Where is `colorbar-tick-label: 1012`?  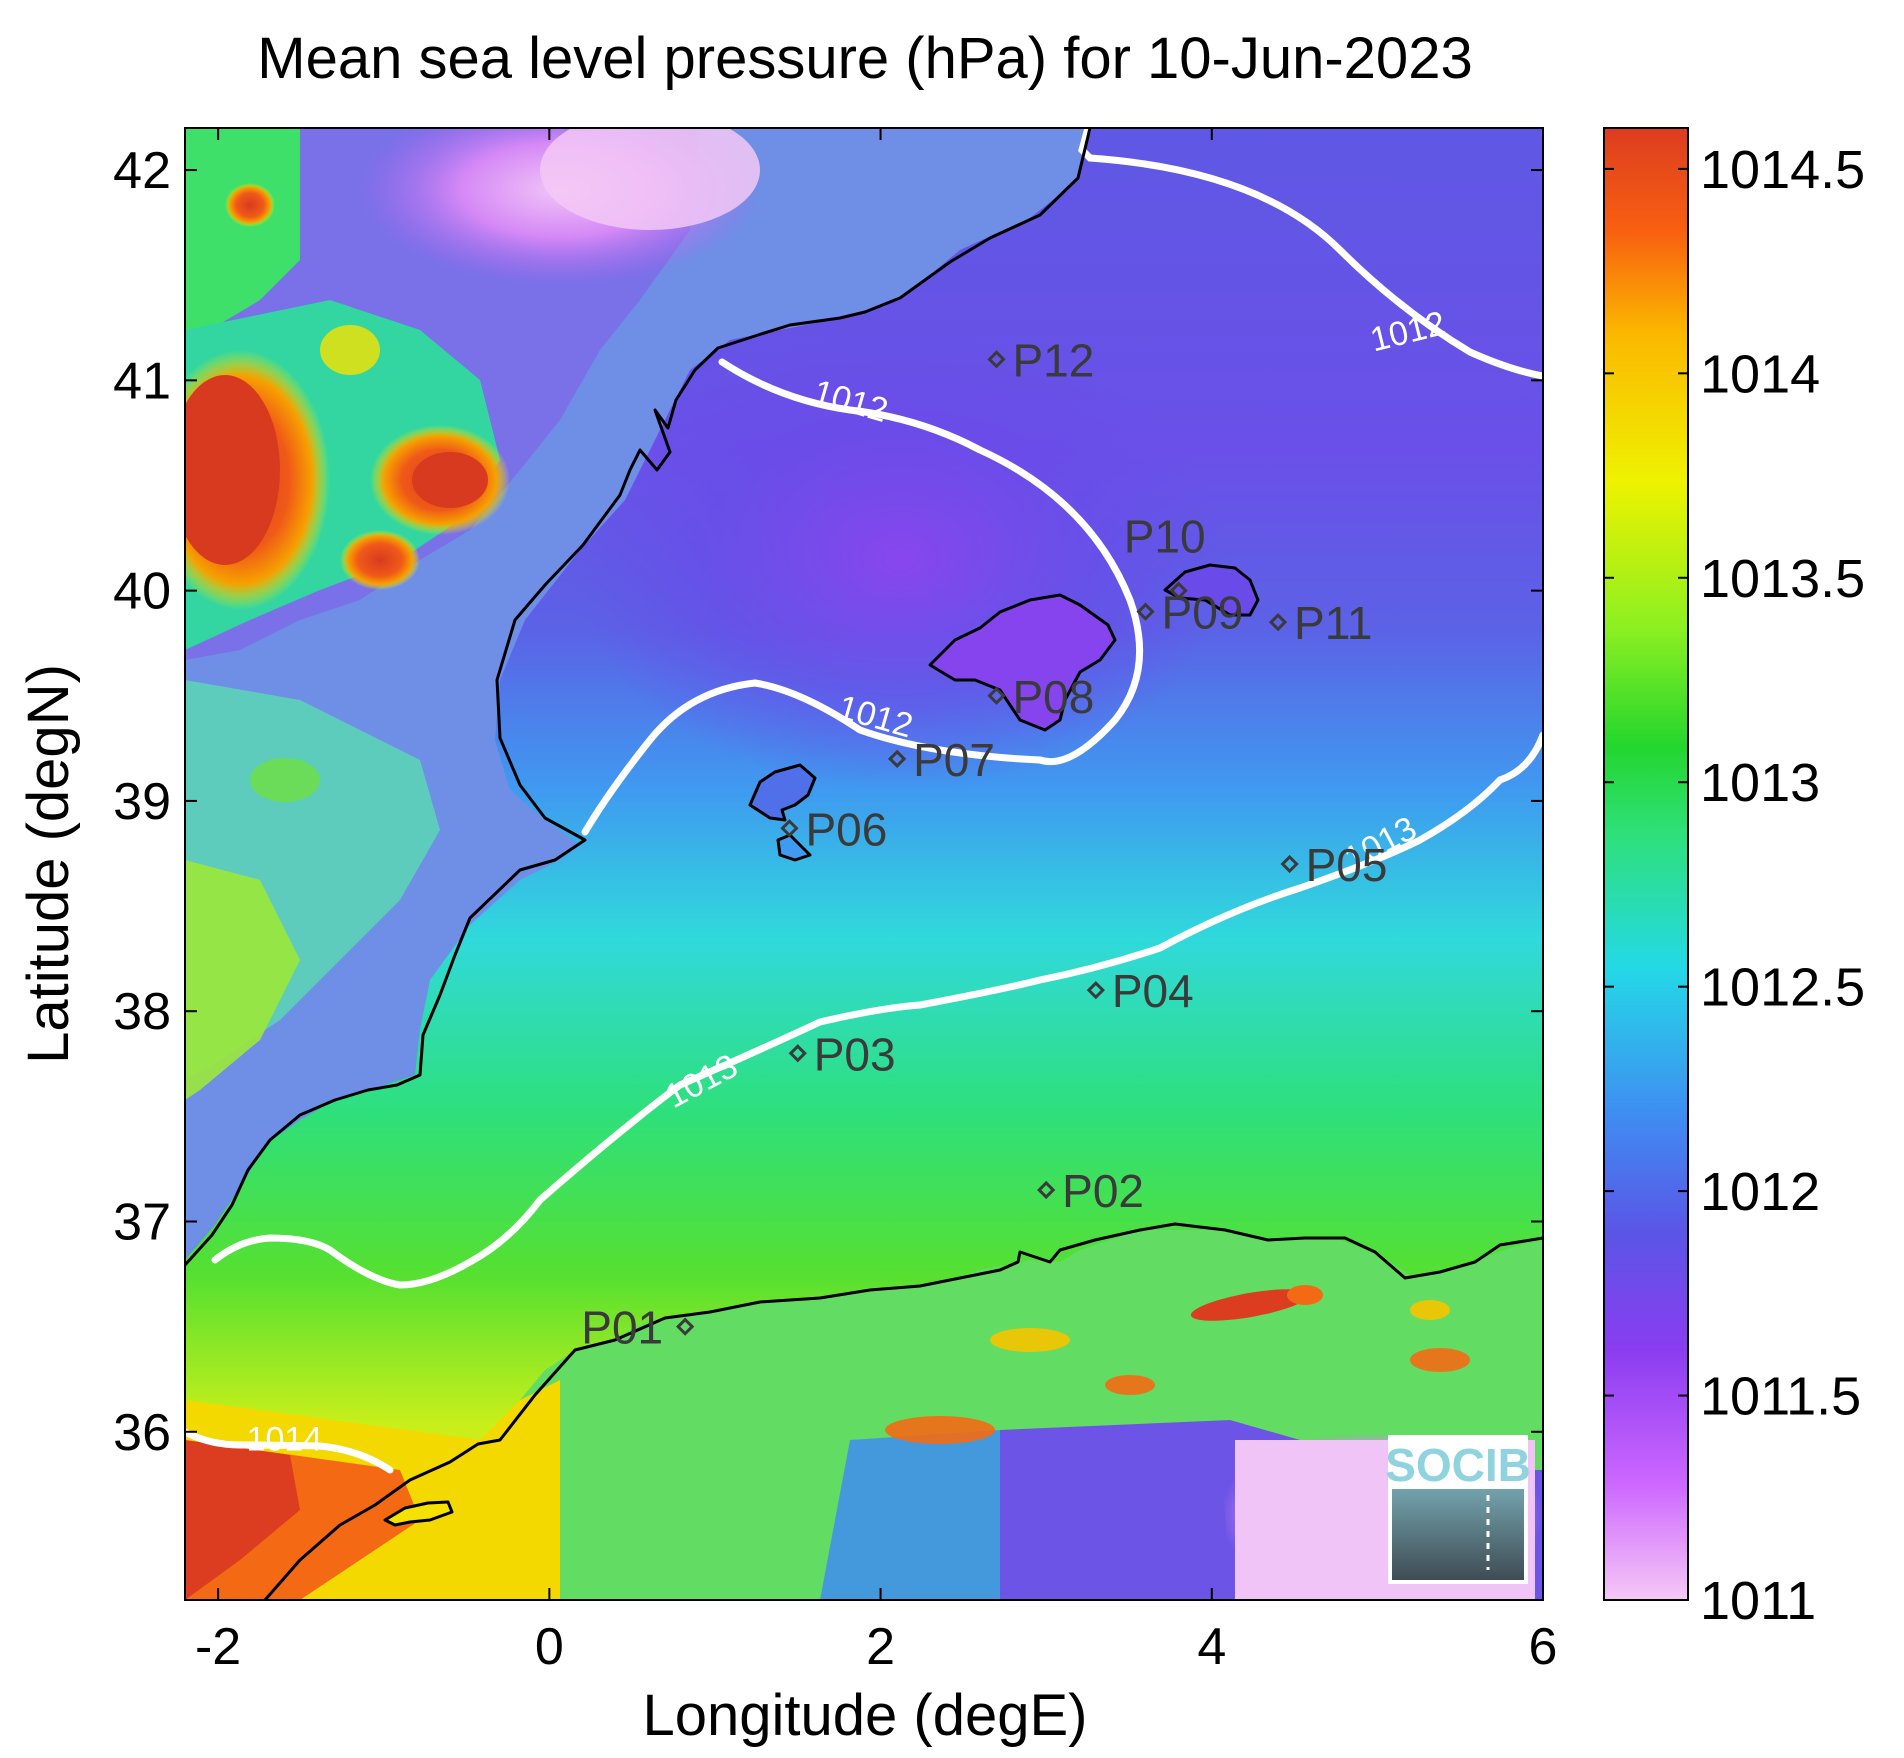 colorbar-tick-label: 1012 is located at coordinates (1760, 1192).